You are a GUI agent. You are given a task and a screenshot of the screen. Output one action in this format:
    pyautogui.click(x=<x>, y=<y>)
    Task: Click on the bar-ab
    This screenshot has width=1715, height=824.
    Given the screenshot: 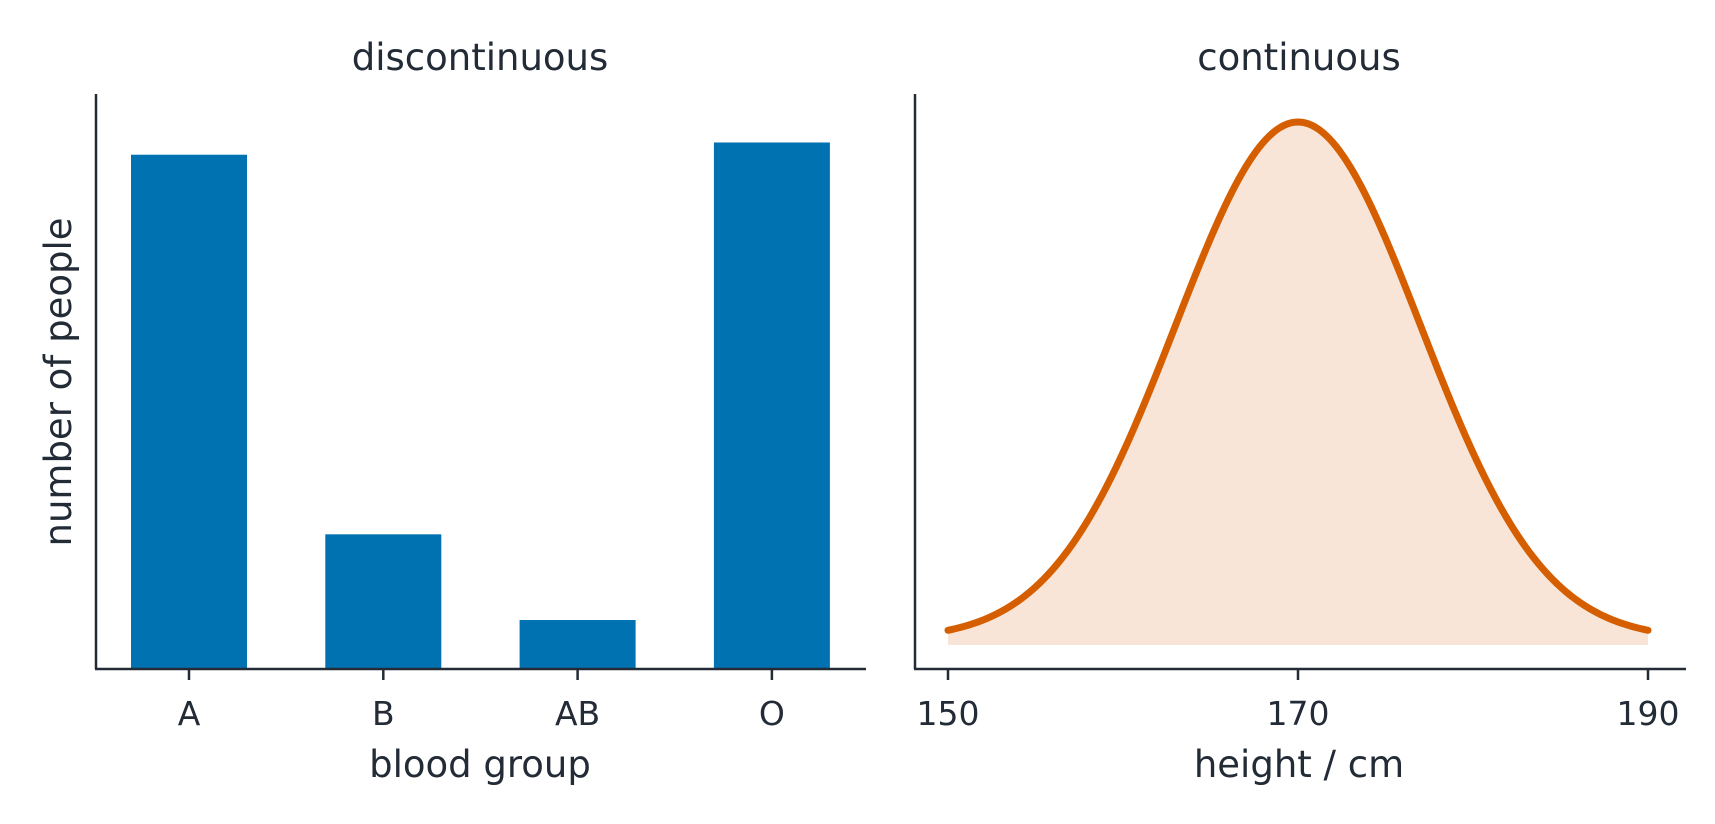 What is the action you would take?
    pyautogui.click(x=577, y=644)
    